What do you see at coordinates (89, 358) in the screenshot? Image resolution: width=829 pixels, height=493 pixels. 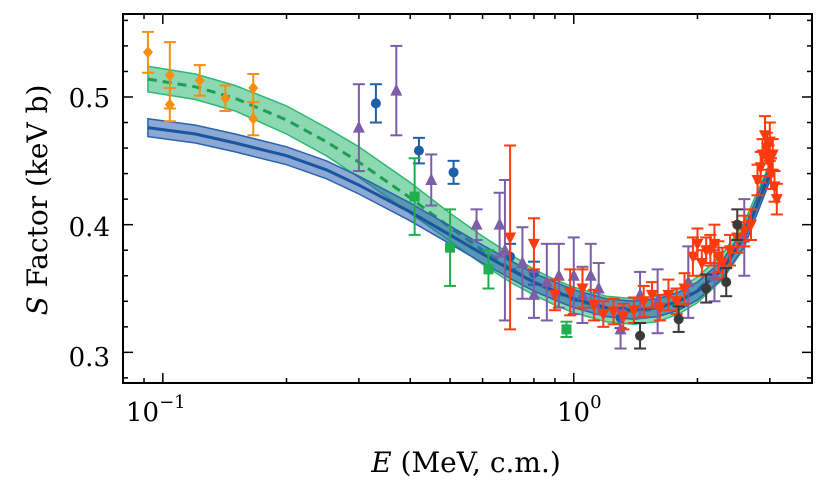 I see `y-tick-label-0: 0.3` at bounding box center [89, 358].